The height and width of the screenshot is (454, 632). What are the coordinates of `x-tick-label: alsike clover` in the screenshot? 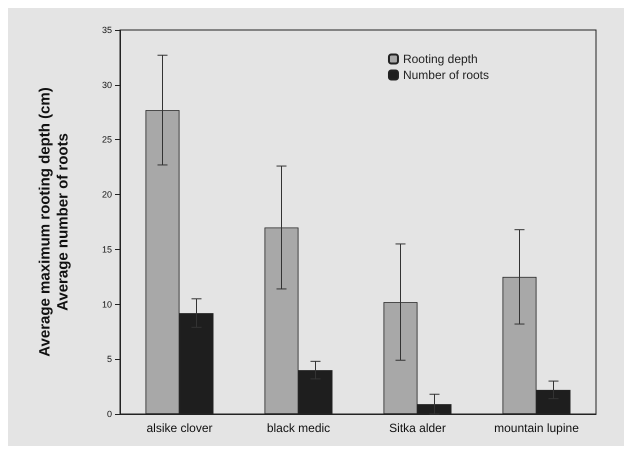 It's located at (179, 428).